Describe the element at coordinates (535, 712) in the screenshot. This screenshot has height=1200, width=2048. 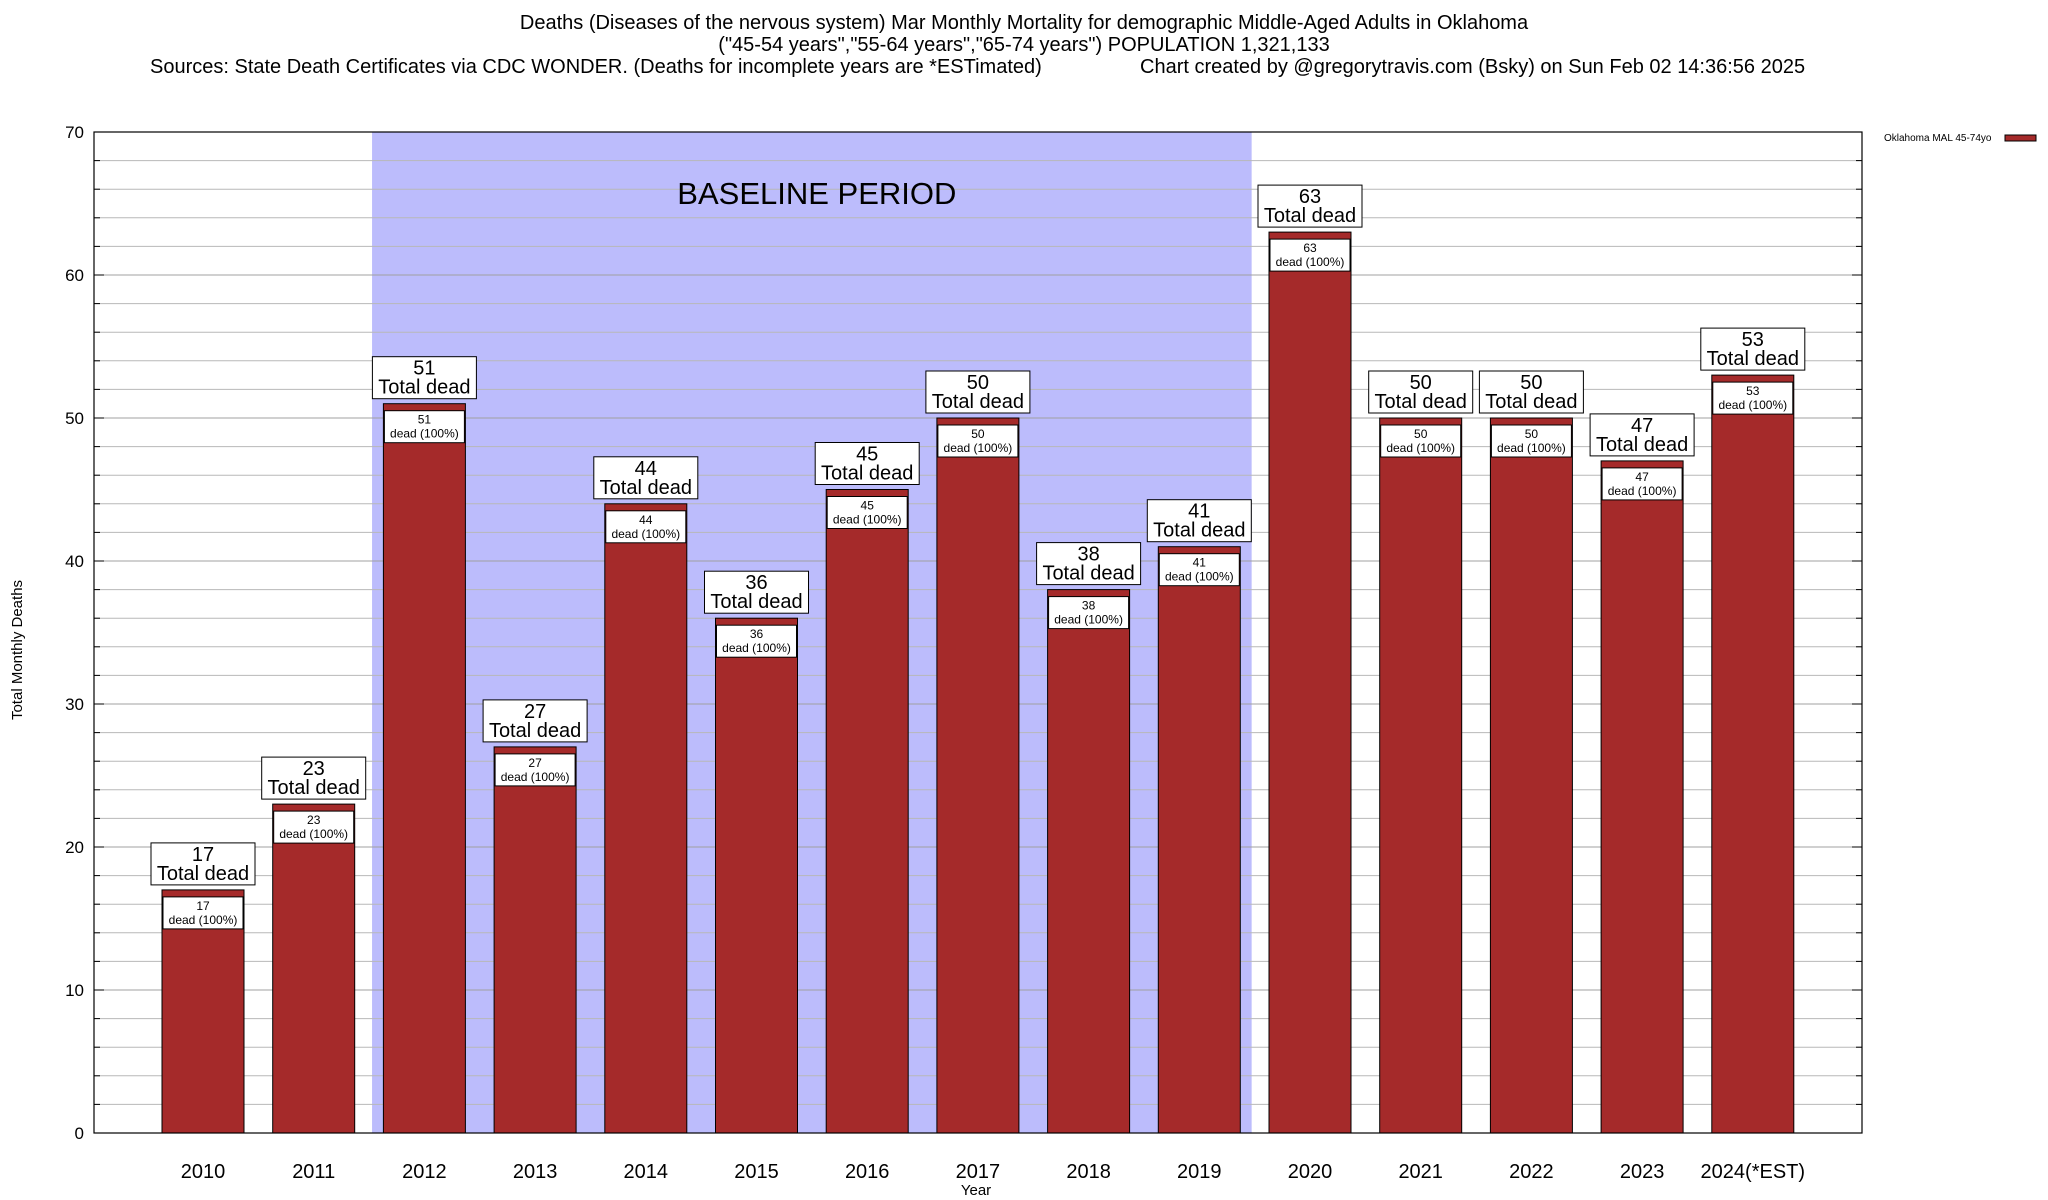
I see `bar-top-value-label: 27` at that location.